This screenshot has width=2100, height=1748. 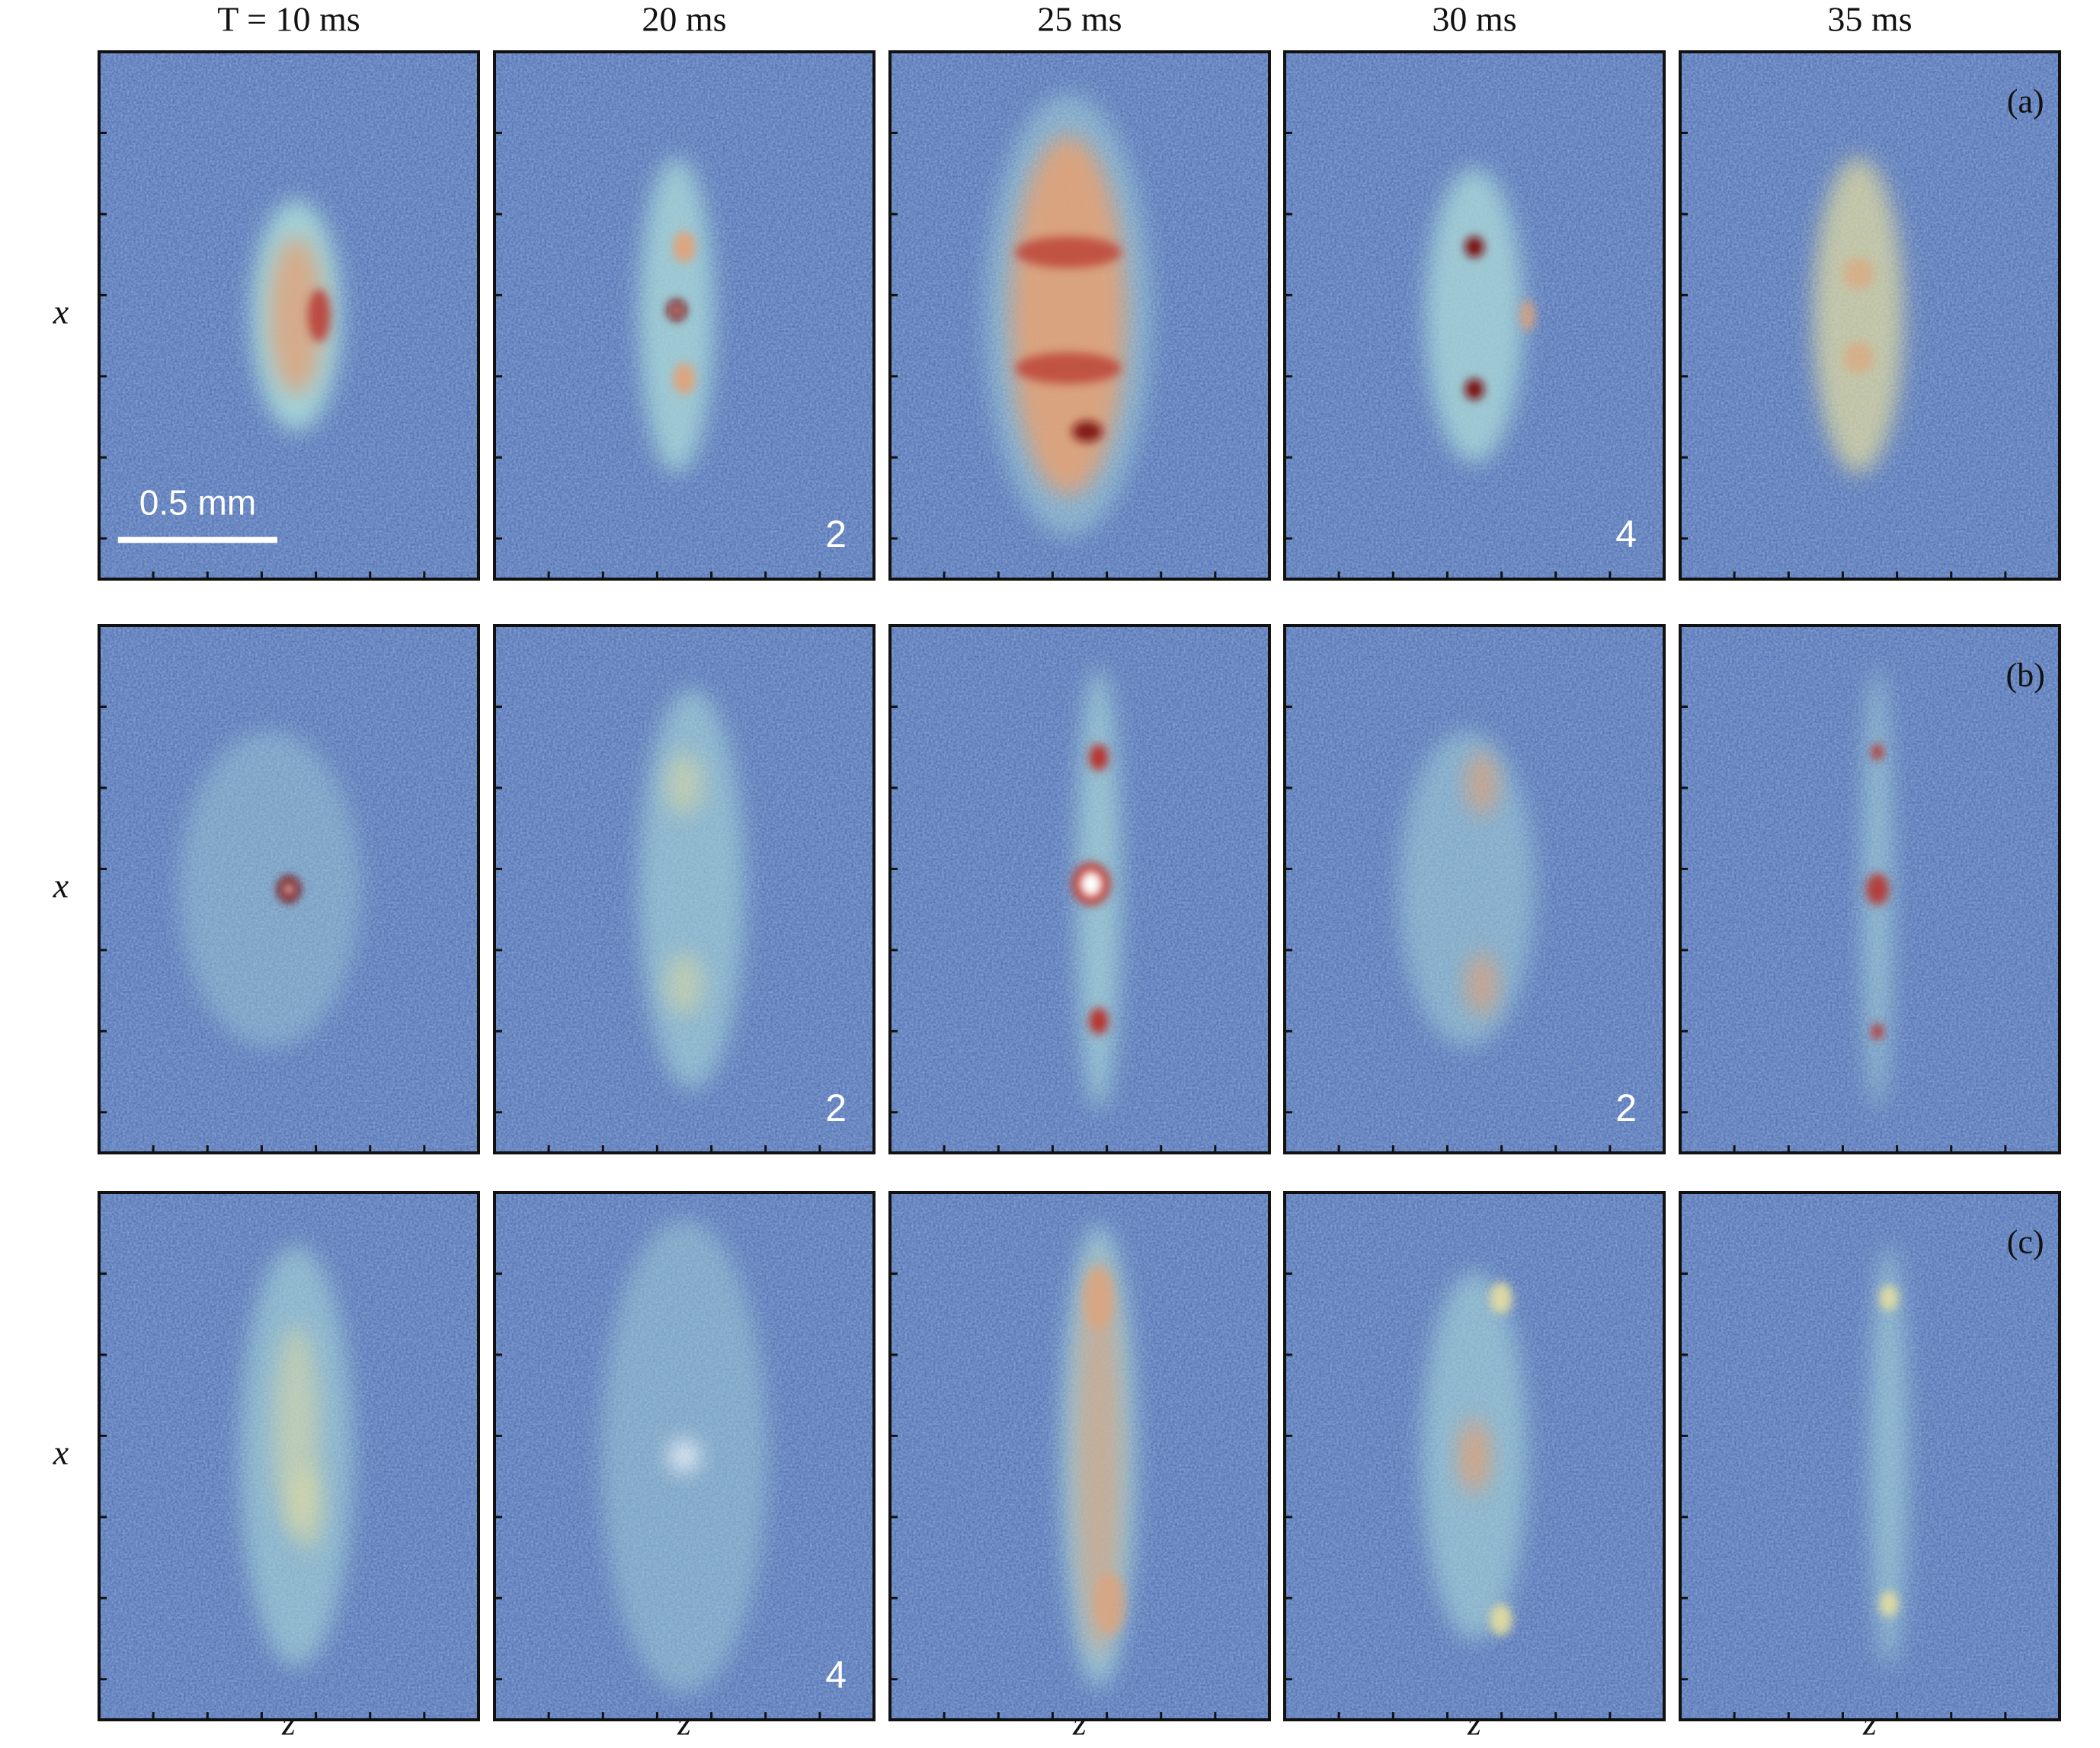 I want to click on image-panel: (b), so click(x=1870, y=889).